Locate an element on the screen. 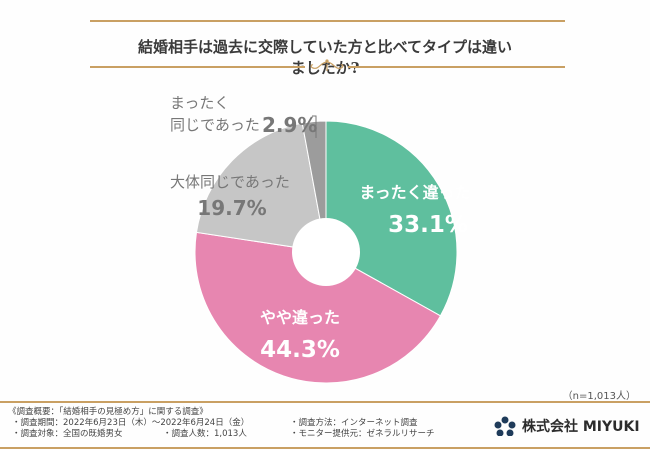  value-label-3: 19.7% is located at coordinates (231, 208).